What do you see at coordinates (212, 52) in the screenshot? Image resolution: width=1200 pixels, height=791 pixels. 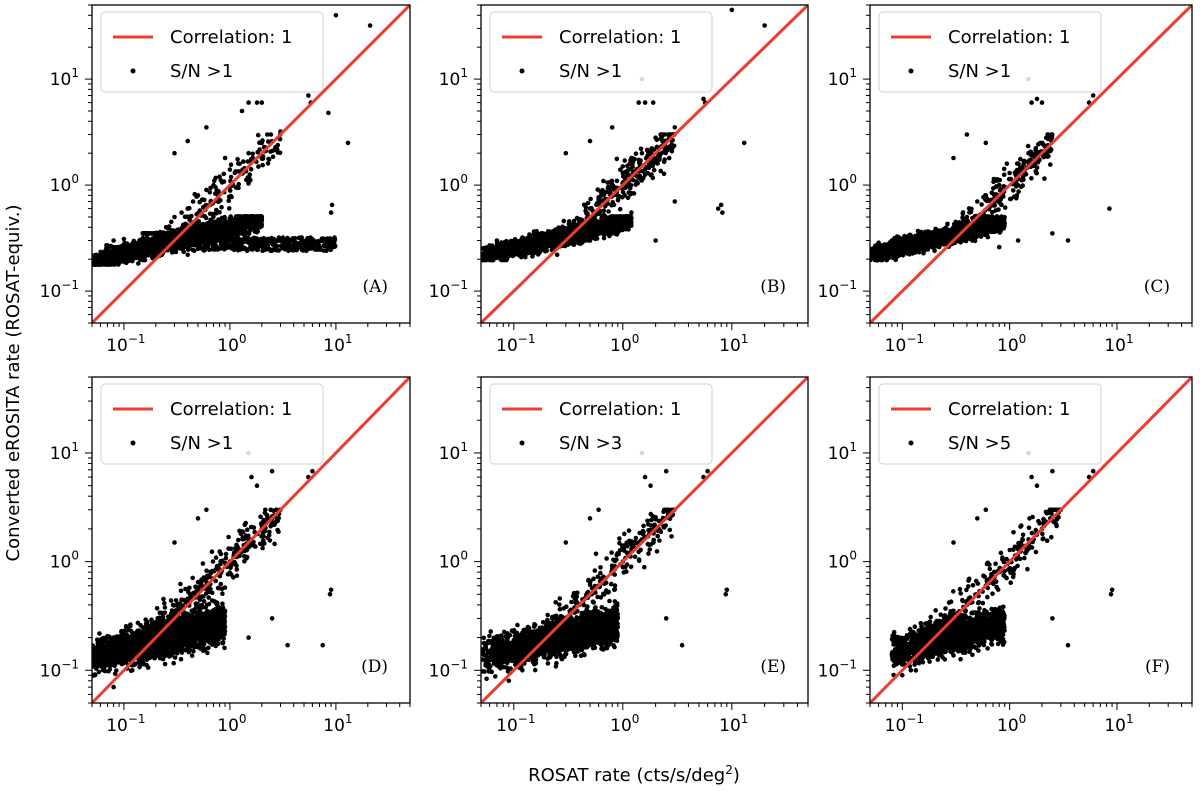 I see `legend: Correlation: 1S/N >1` at bounding box center [212, 52].